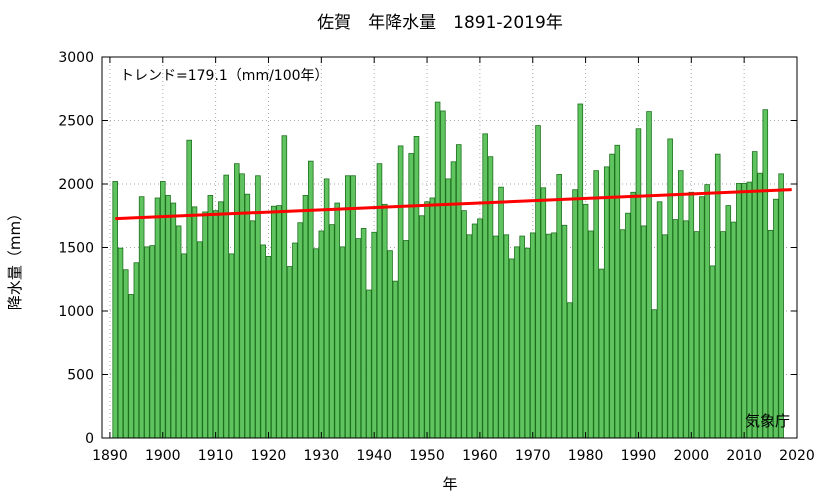 The width and height of the screenshot is (833, 498). I want to click on bar-1979, so click(580, 271).